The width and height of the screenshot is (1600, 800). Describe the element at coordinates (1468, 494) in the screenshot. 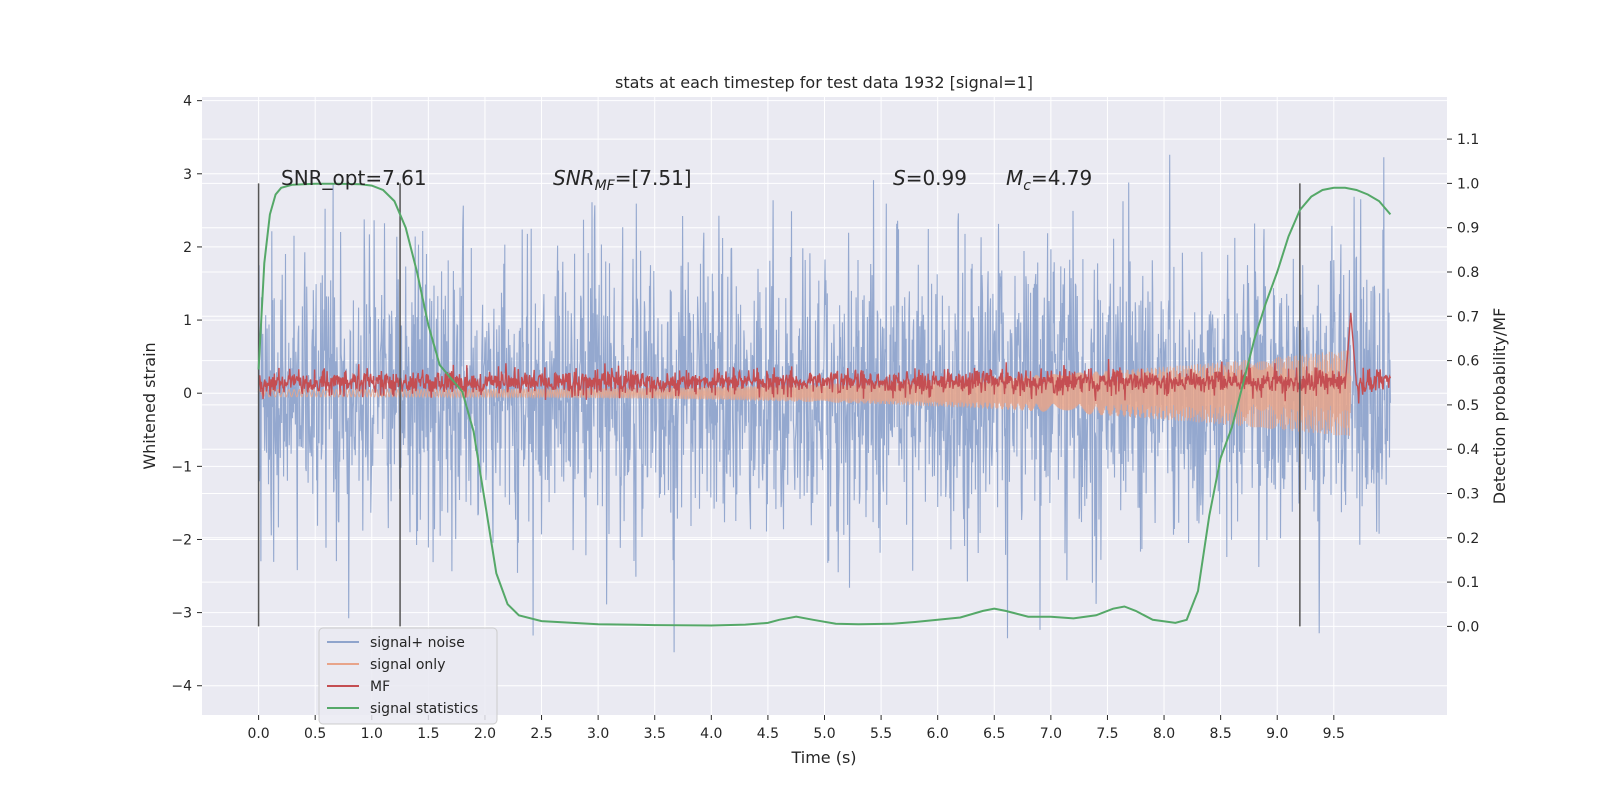

I see `y-right-tick-label: 0.3` at that location.